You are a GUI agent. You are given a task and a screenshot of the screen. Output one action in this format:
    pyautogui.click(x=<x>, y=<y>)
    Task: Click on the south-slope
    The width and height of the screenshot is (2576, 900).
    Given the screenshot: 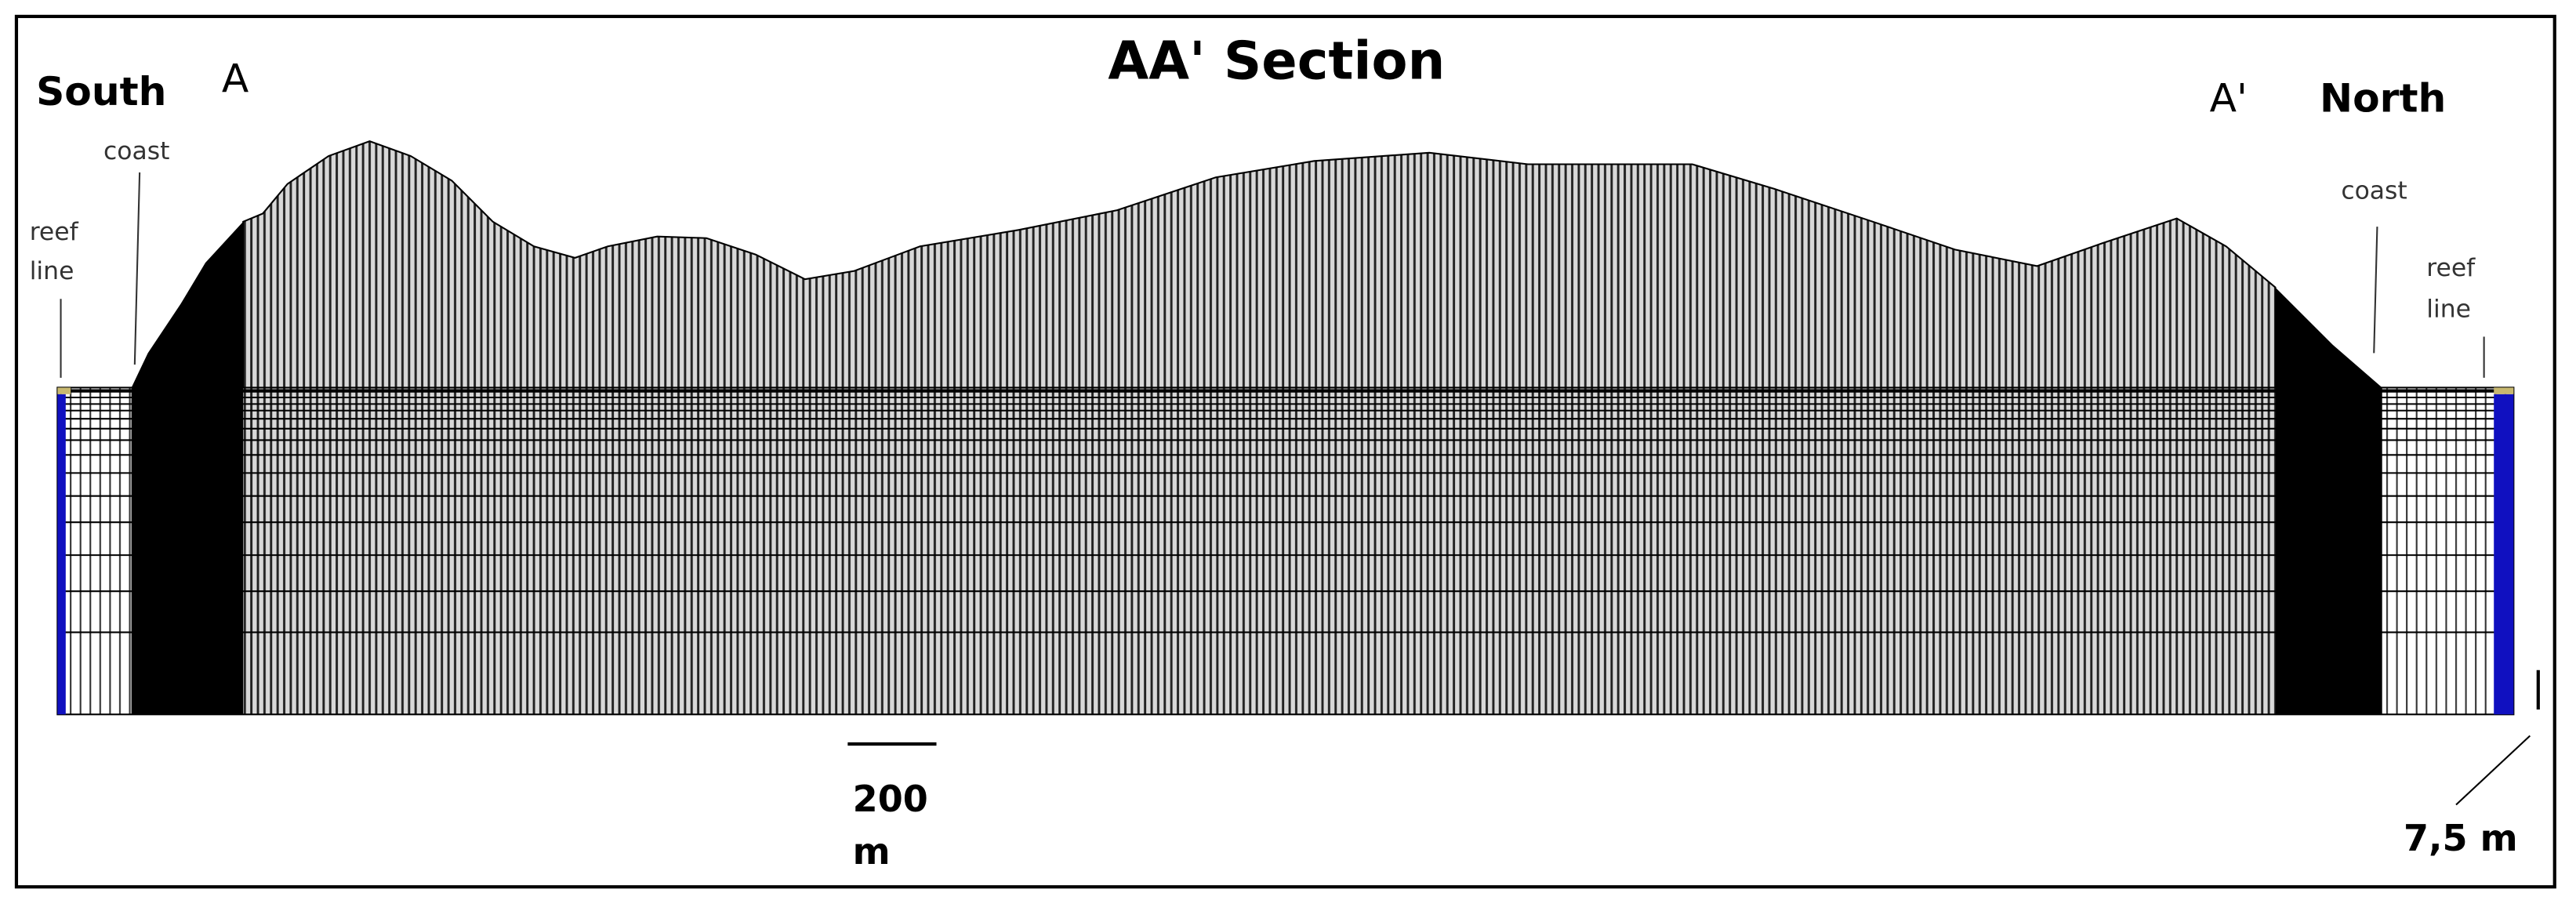 What is the action you would take?
    pyautogui.click(x=187, y=468)
    